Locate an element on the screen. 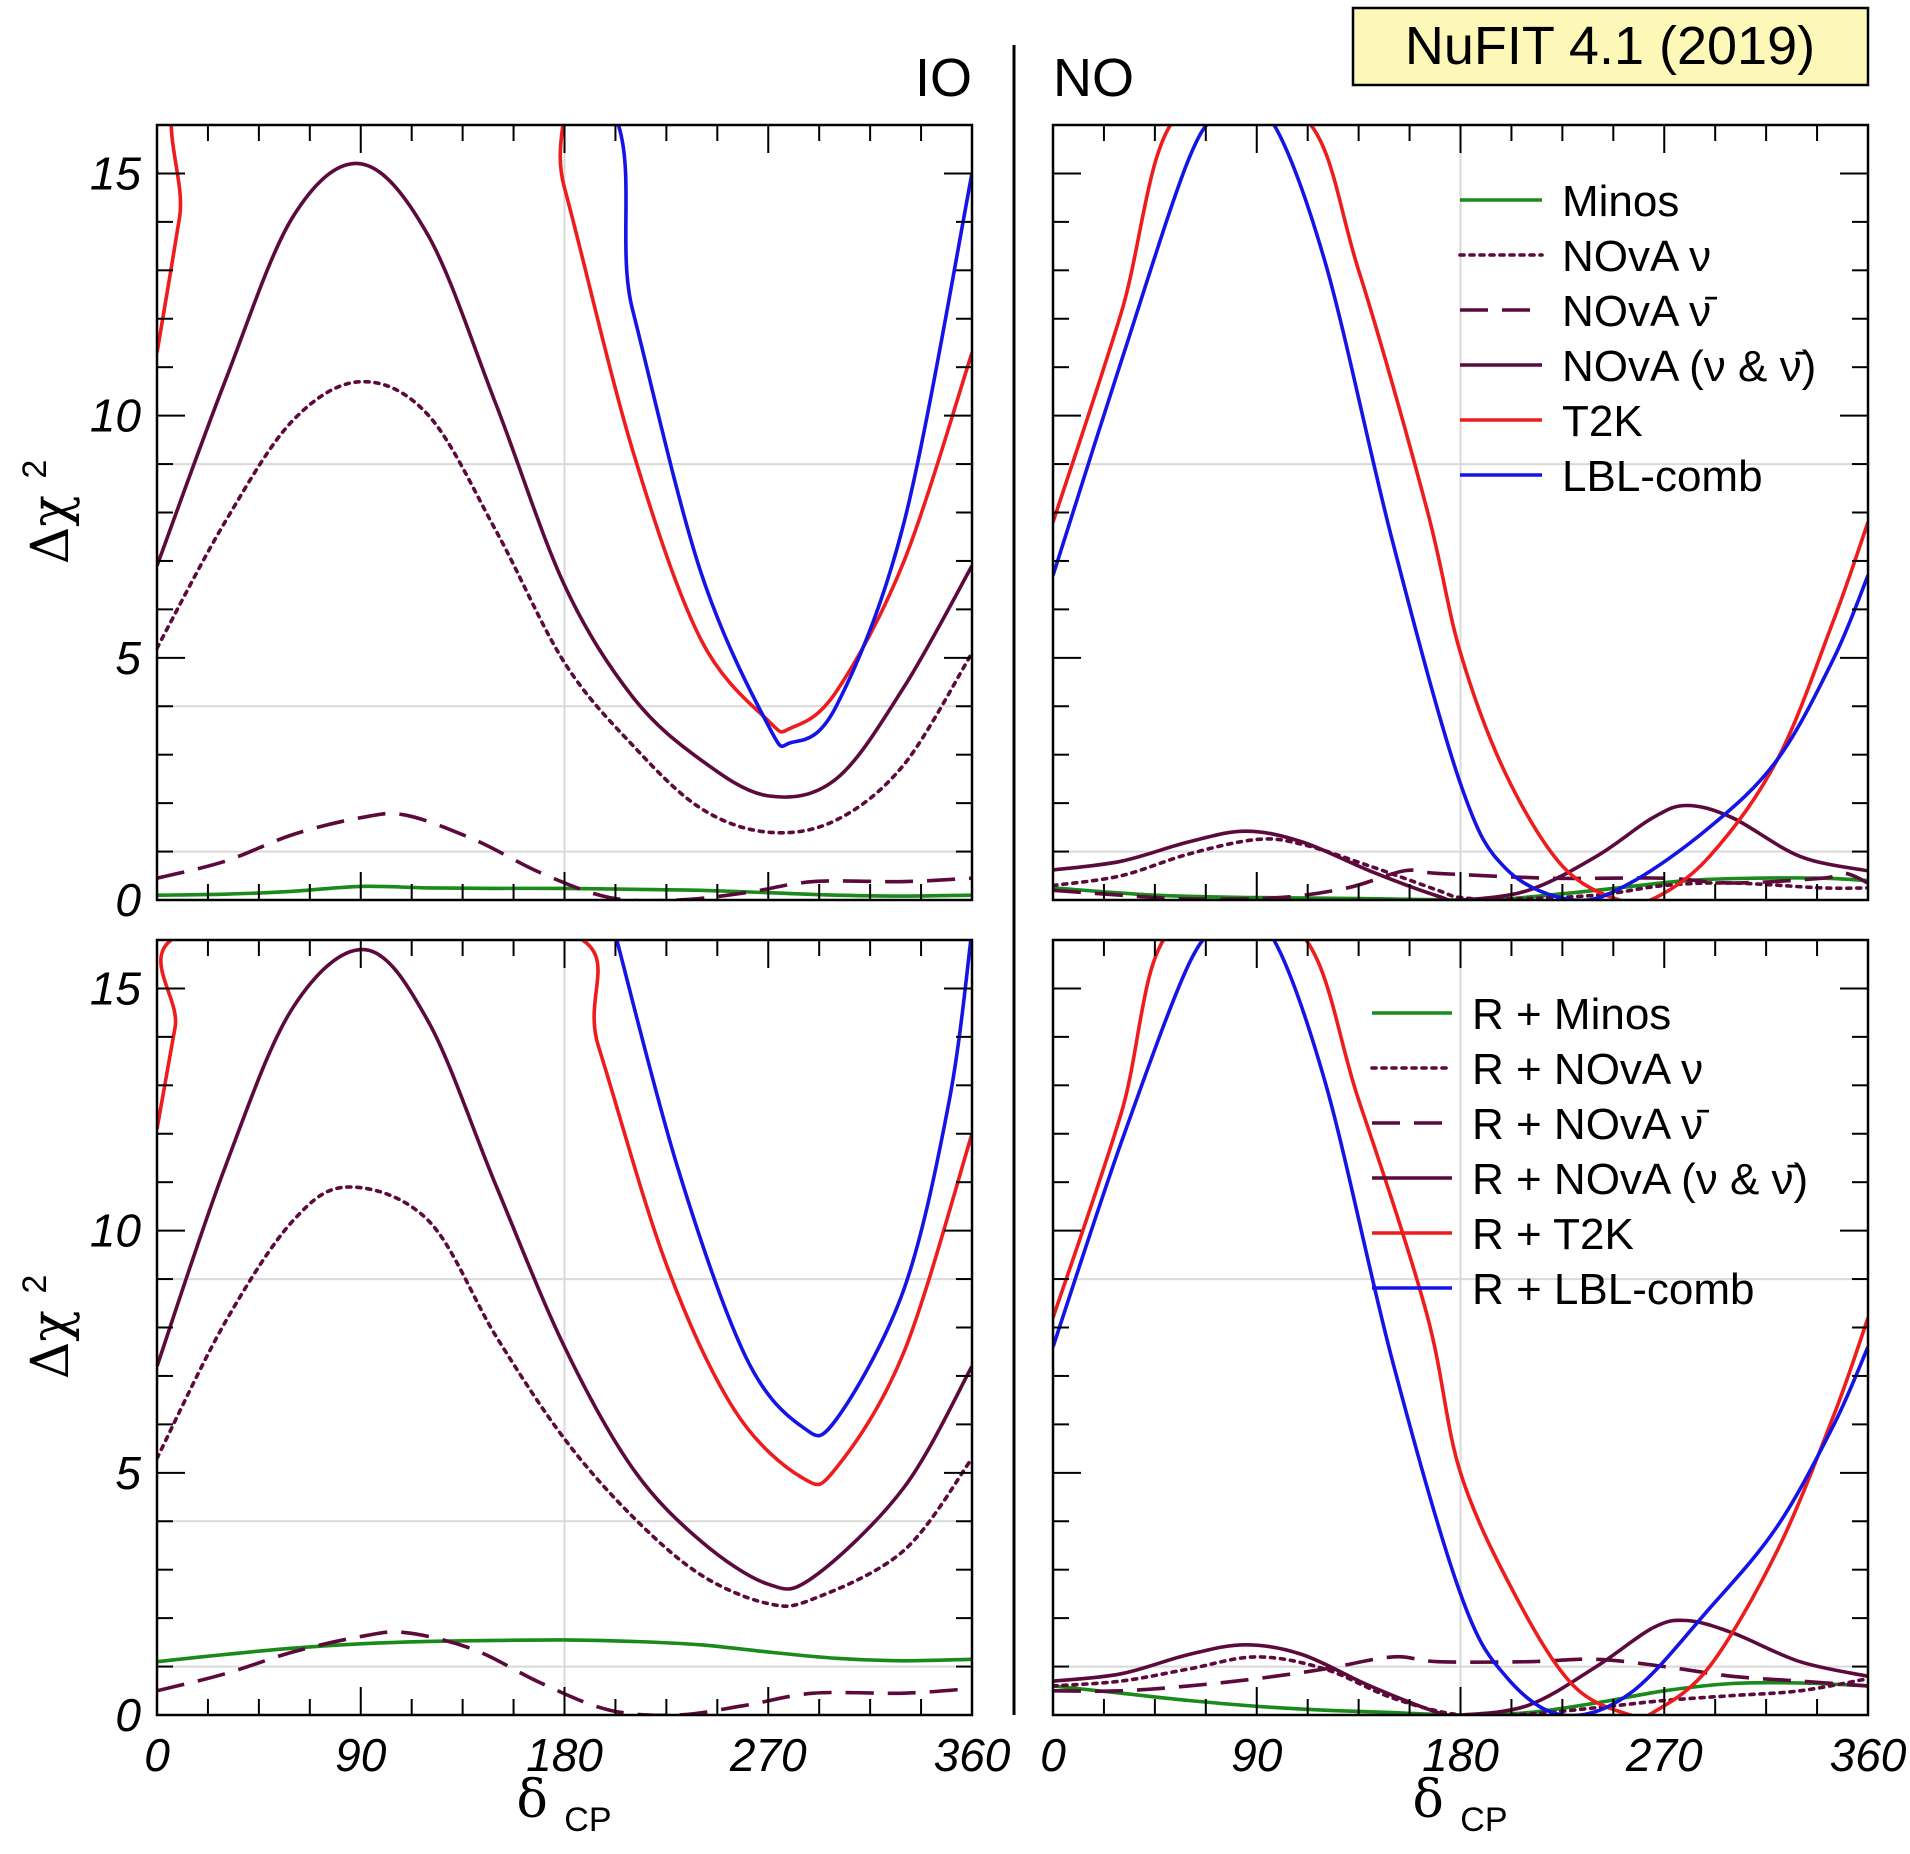 The image size is (1910, 1854). version-badge-text: NuFIT 4.1 (2019) is located at coordinates (1610, 46).